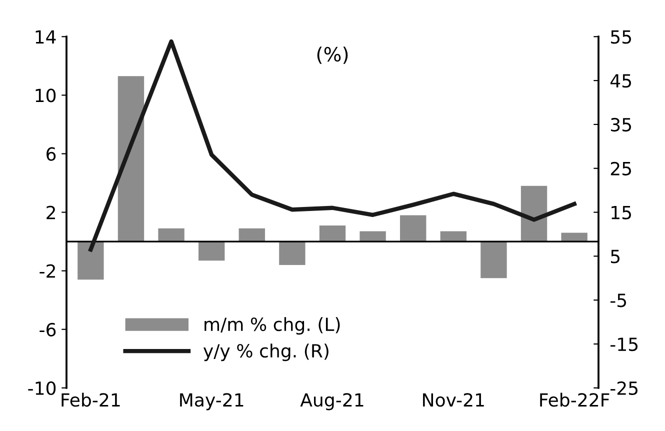 The width and height of the screenshot is (665, 431). What do you see at coordinates (46, 95) in the screenshot?
I see `y-tick-label: 10` at bounding box center [46, 95].